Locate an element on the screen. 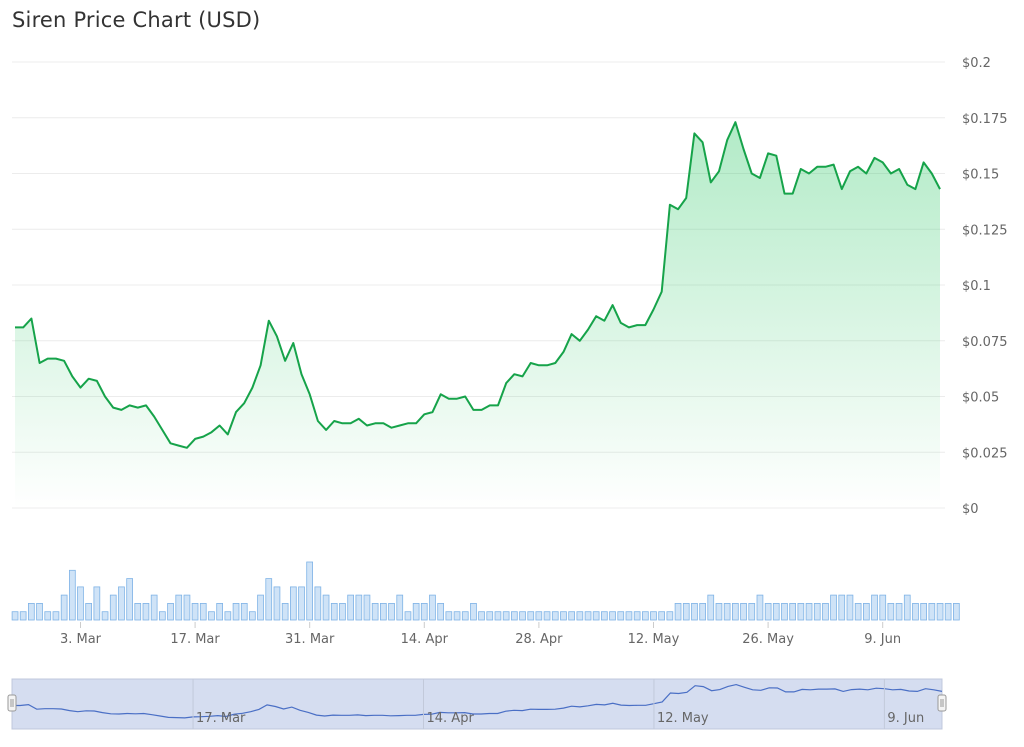 The width and height of the screenshot is (1024, 747). navigator-label: 12. May is located at coordinates (683, 718).